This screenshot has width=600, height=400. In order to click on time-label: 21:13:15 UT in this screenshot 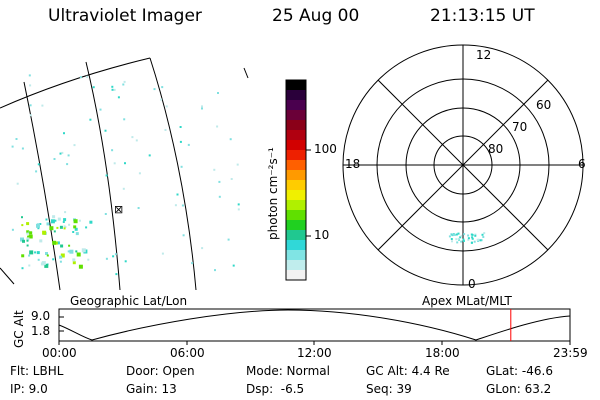, I will do `click(482, 16)`.